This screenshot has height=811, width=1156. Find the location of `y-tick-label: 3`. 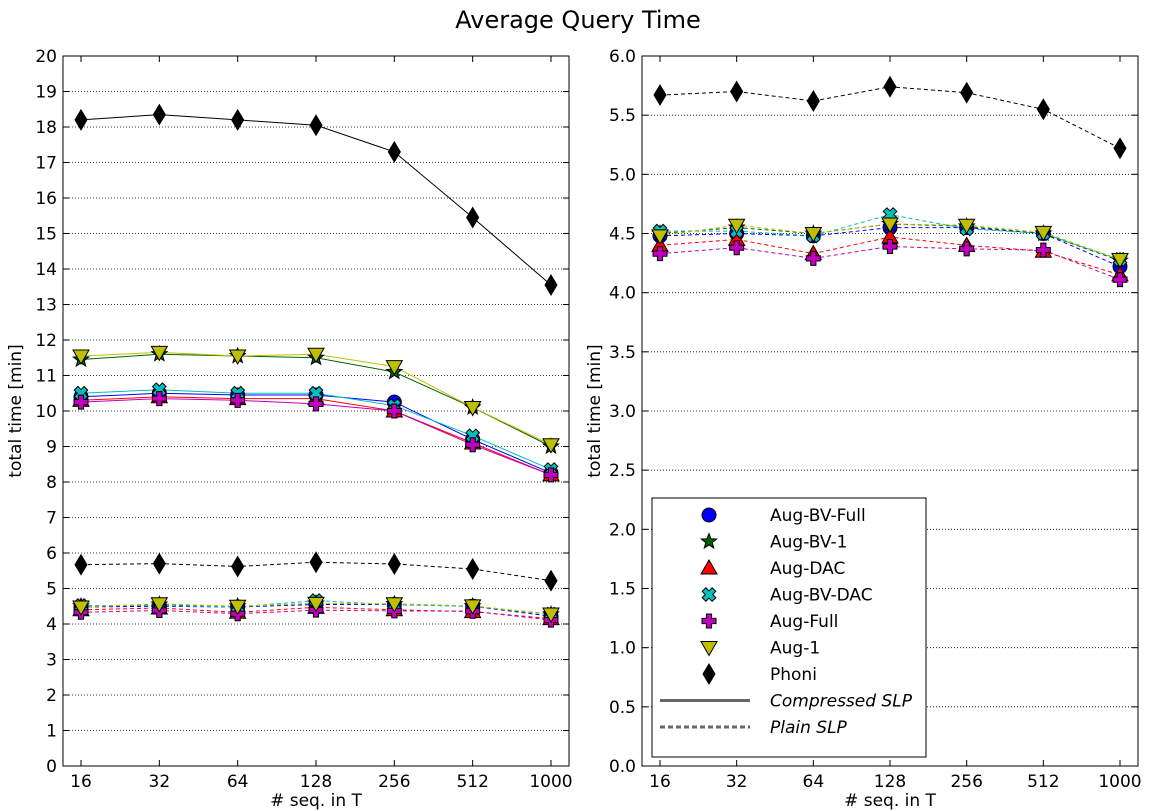

y-tick-label: 3 is located at coordinates (51, 661).